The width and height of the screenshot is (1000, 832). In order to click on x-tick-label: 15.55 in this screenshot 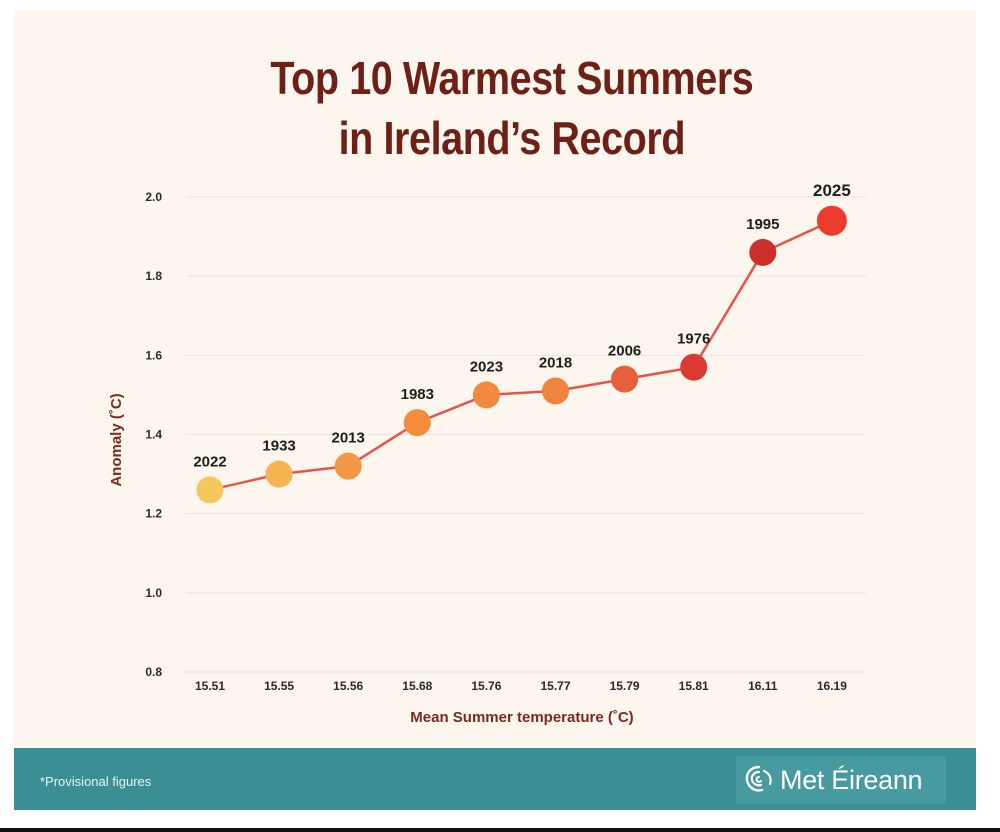, I will do `click(279, 686)`.